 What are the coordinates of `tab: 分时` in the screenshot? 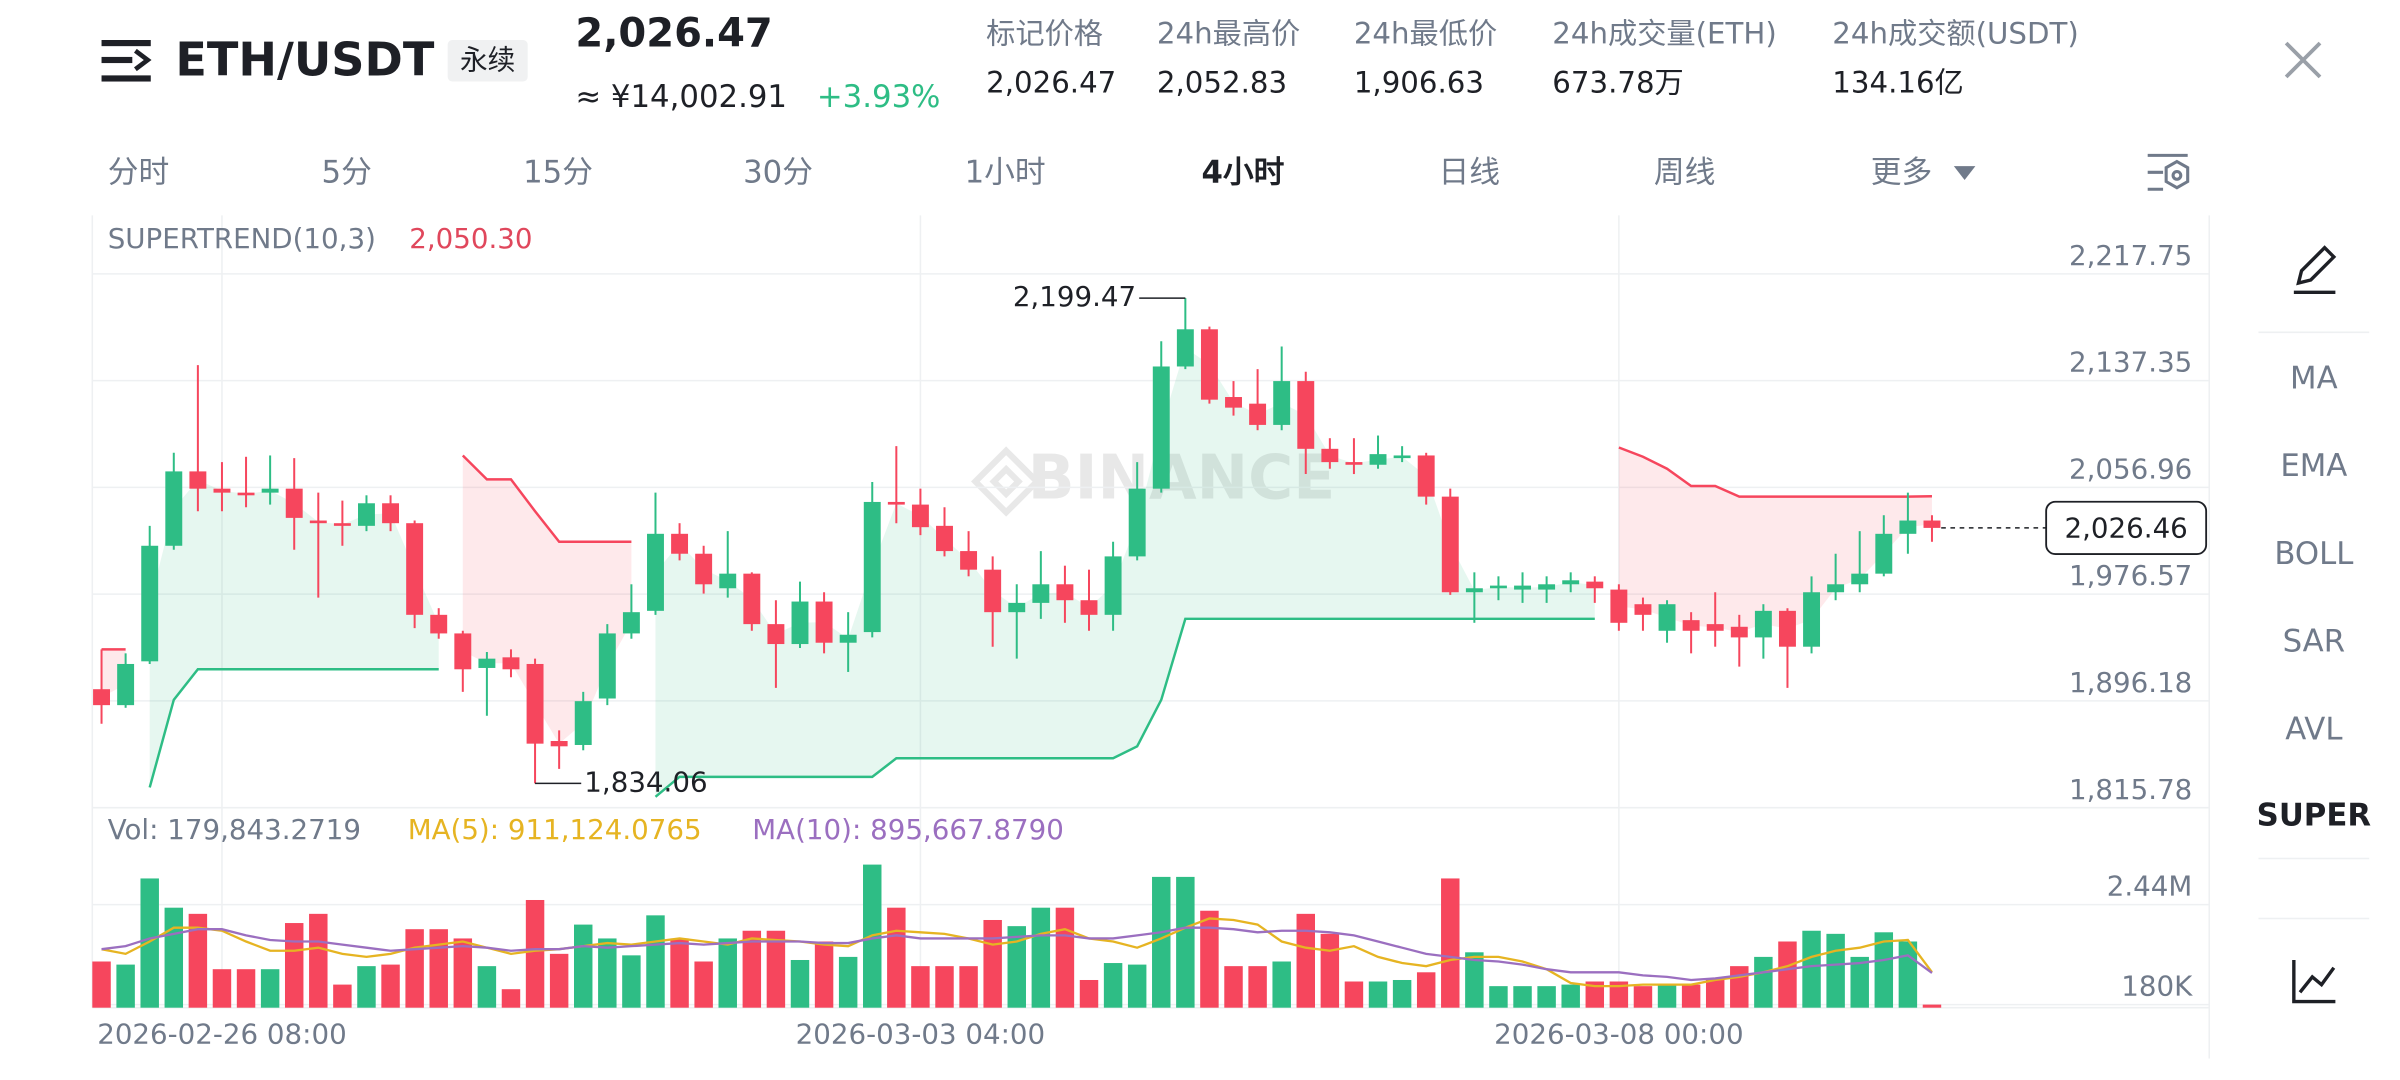 It's located at (139, 172).